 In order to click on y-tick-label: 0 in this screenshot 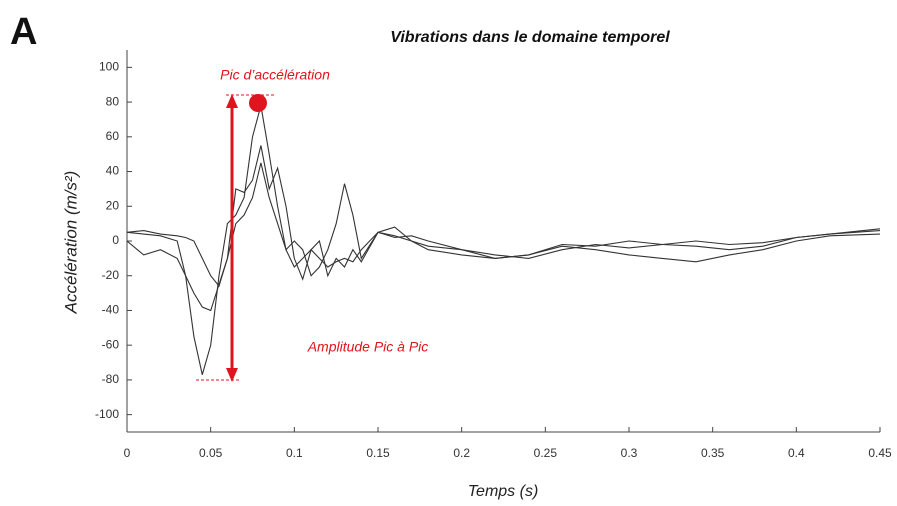, I will do `click(115, 240)`.